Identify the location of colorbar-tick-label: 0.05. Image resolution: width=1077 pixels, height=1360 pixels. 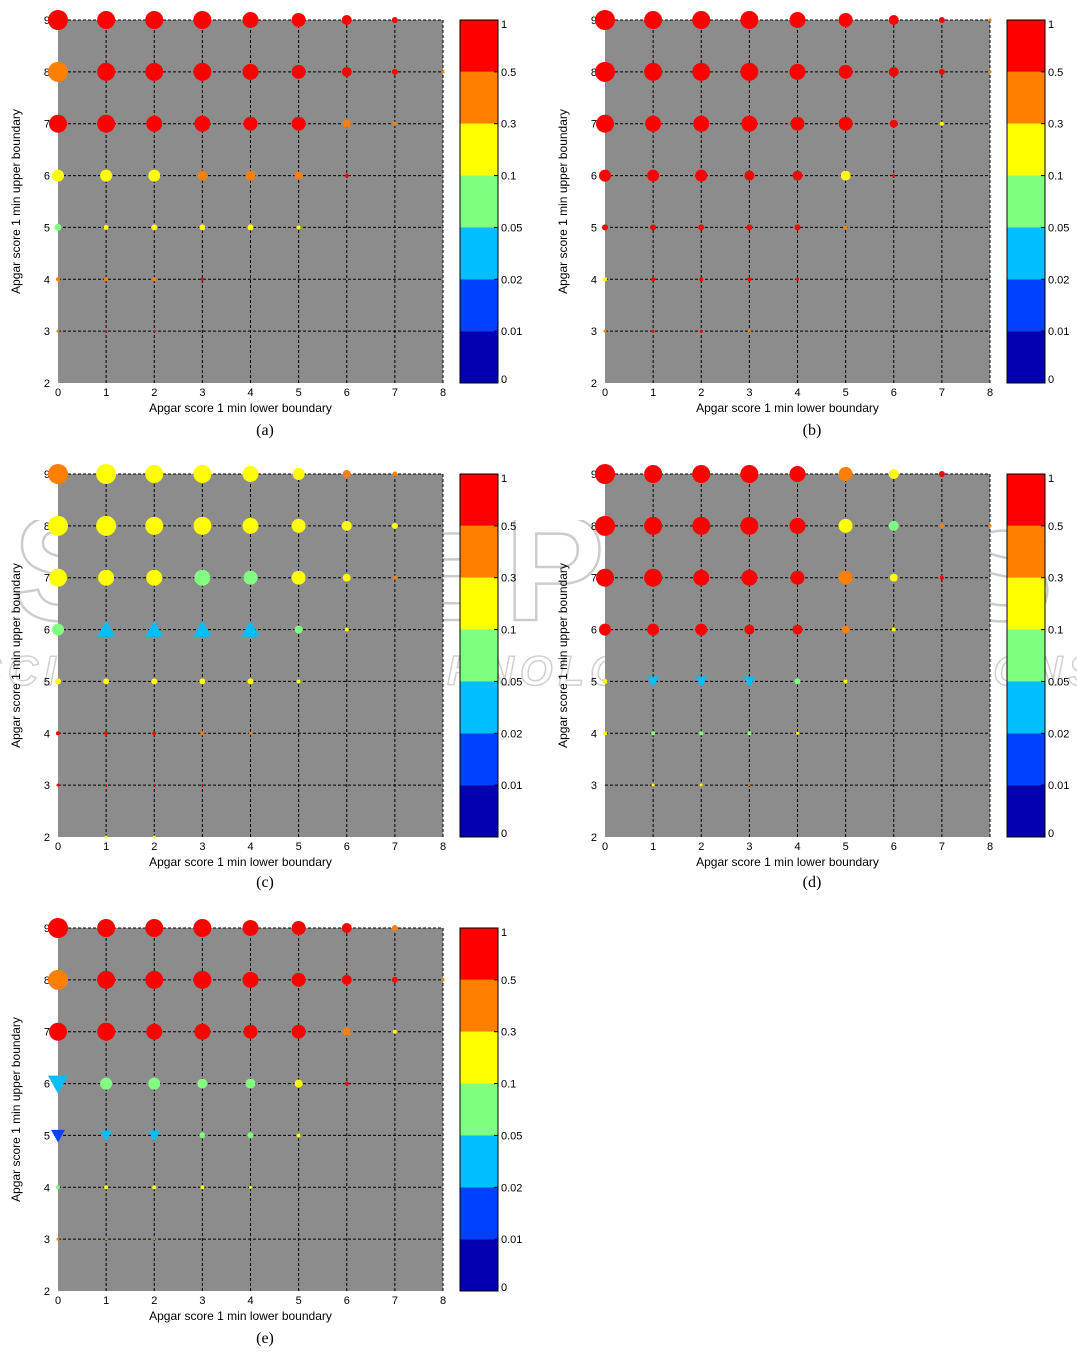
(1058, 682).